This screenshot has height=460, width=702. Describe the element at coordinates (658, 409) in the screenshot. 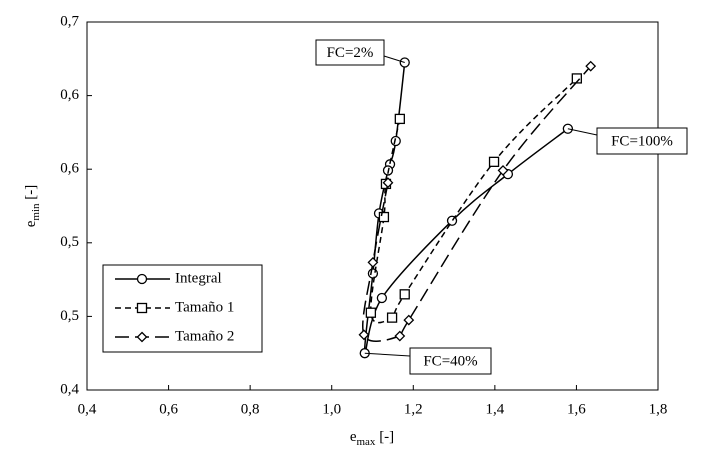

I see `x-tick-label: 1,8` at that location.